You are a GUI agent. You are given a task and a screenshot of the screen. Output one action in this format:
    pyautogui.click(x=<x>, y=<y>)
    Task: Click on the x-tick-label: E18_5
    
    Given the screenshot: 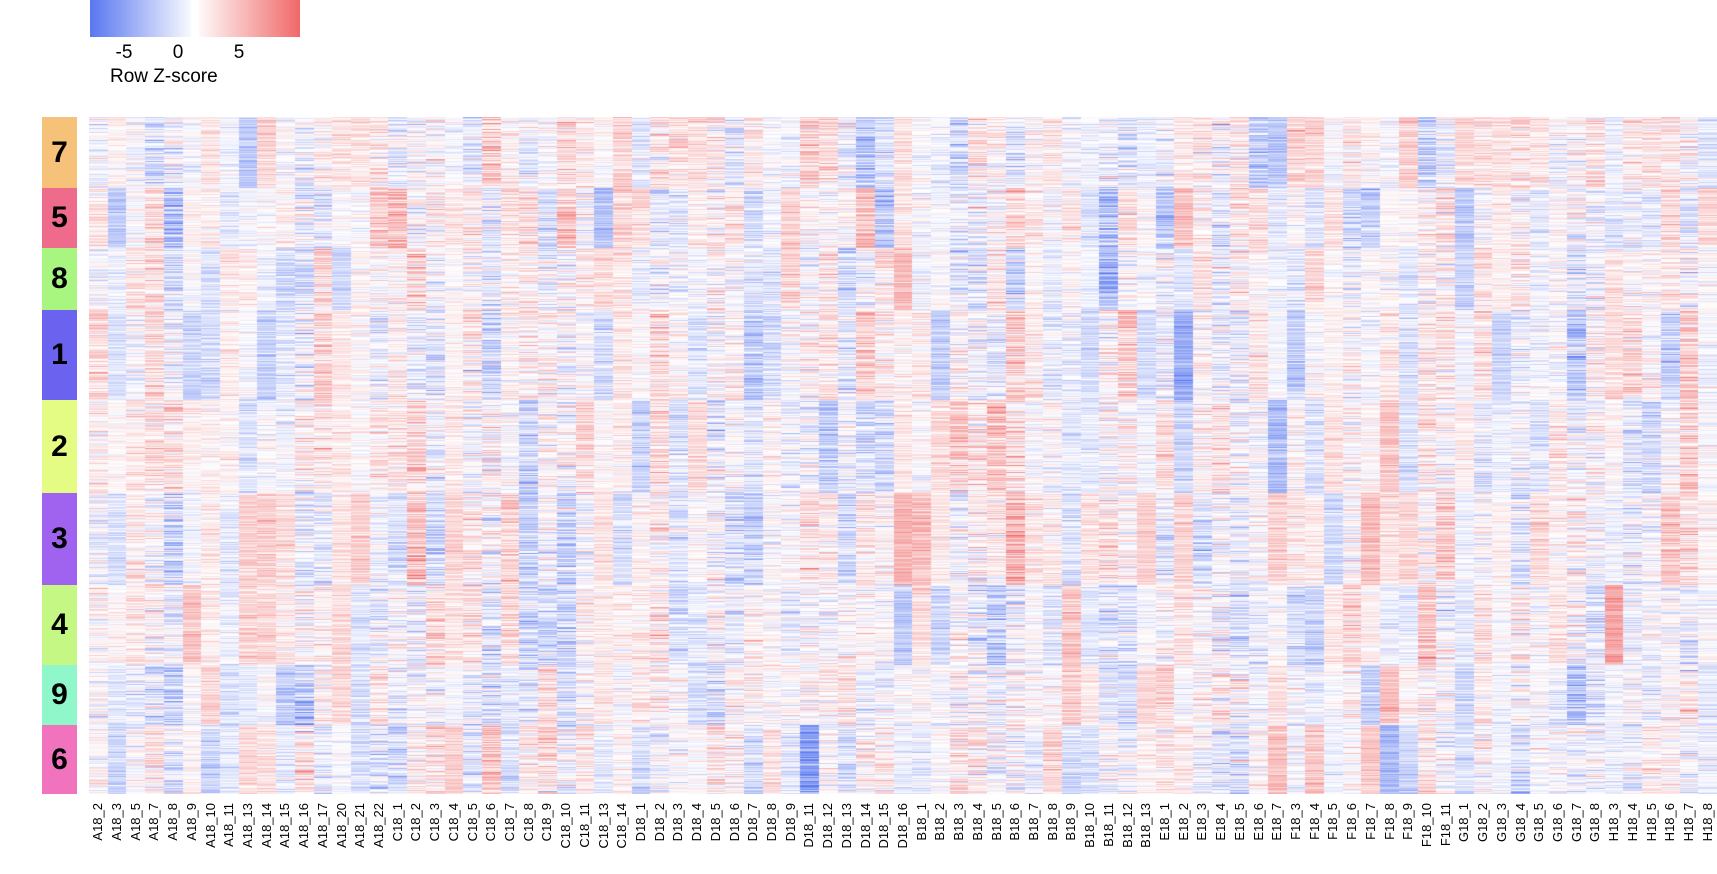 What is the action you would take?
    pyautogui.click(x=1239, y=822)
    